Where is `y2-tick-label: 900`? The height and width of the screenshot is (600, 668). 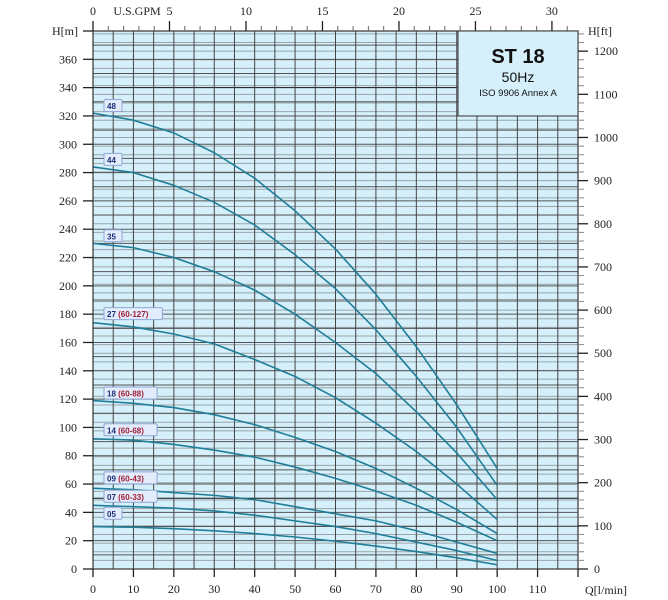 y2-tick-label: 900 is located at coordinates (603, 181).